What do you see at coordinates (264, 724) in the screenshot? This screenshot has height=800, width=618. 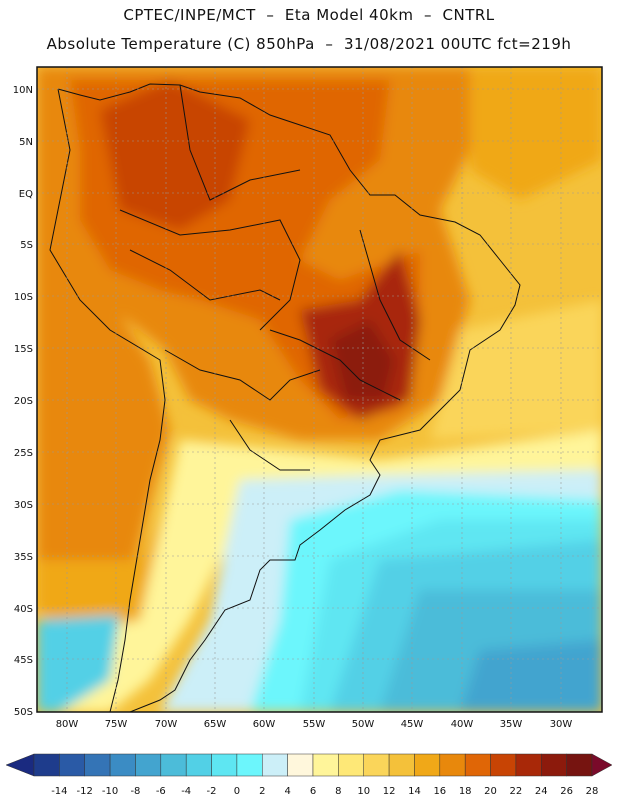 I see `lon-label-4: 60W` at bounding box center [264, 724].